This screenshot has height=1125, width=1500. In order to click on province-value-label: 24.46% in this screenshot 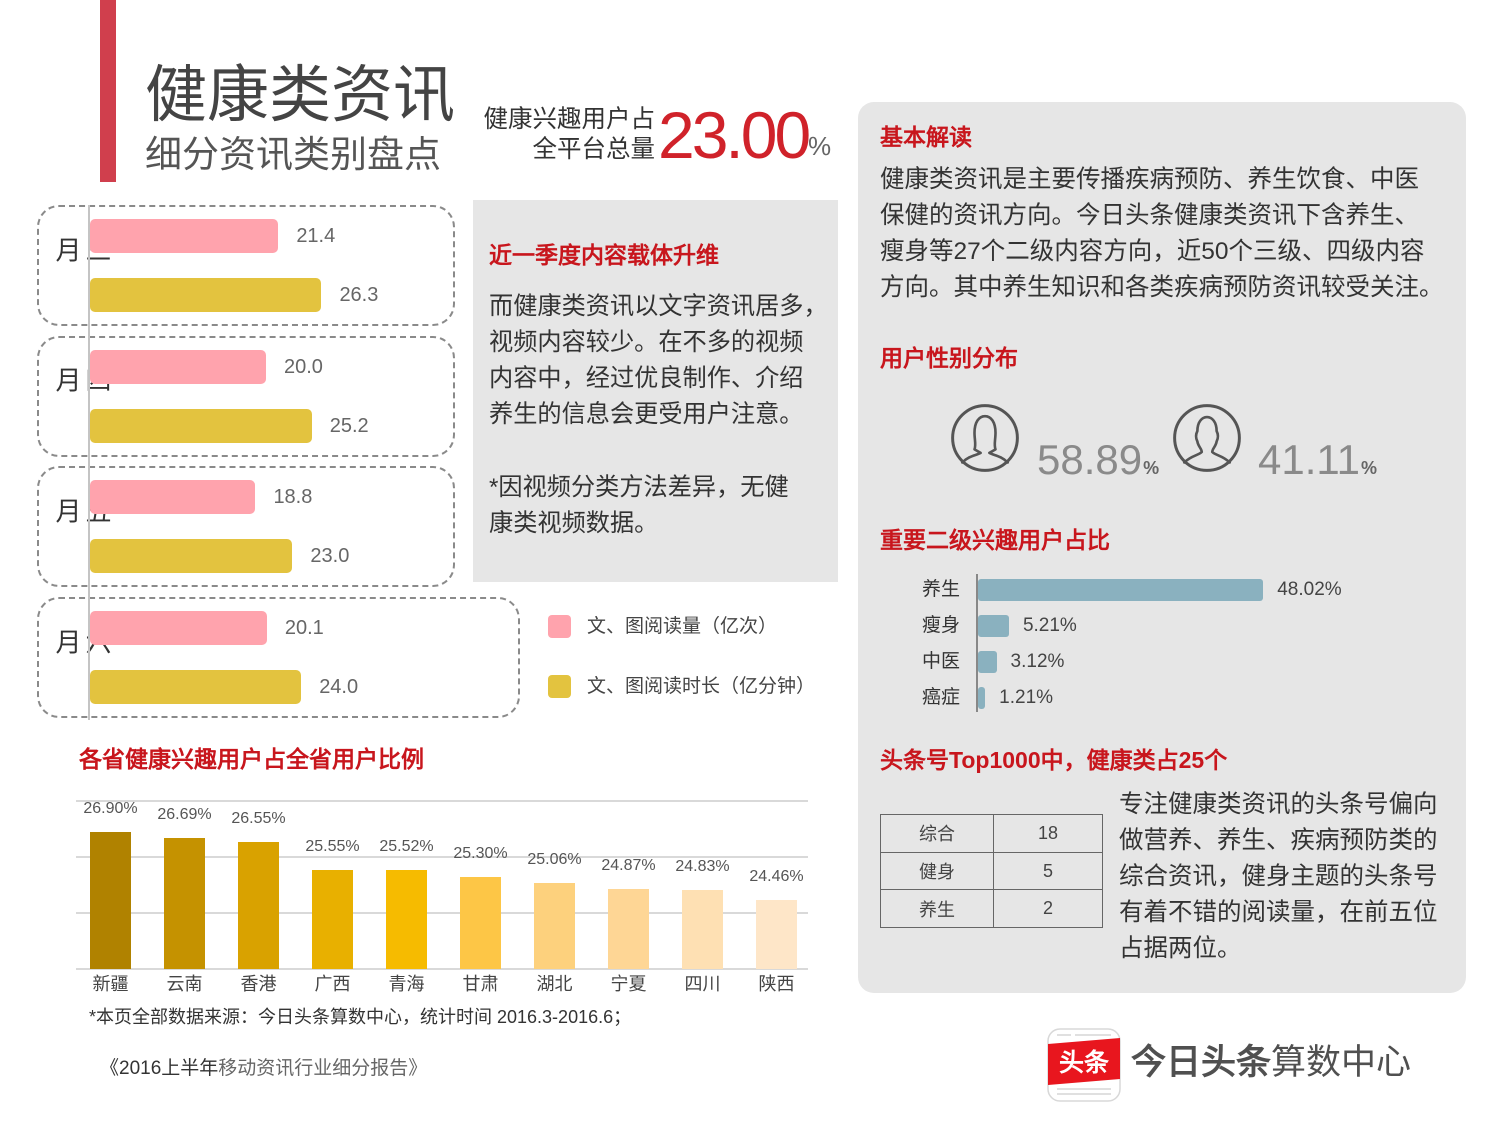, I will do `click(776, 877)`.